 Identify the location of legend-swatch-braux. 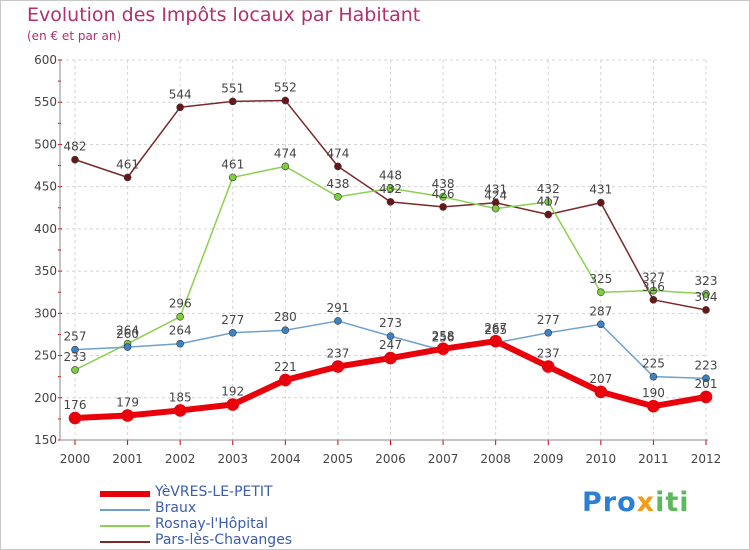
(125, 510).